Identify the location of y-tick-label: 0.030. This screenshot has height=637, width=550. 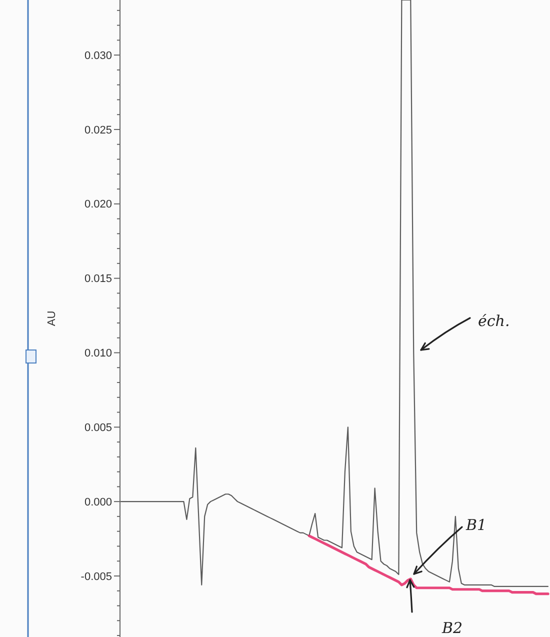
(98, 56).